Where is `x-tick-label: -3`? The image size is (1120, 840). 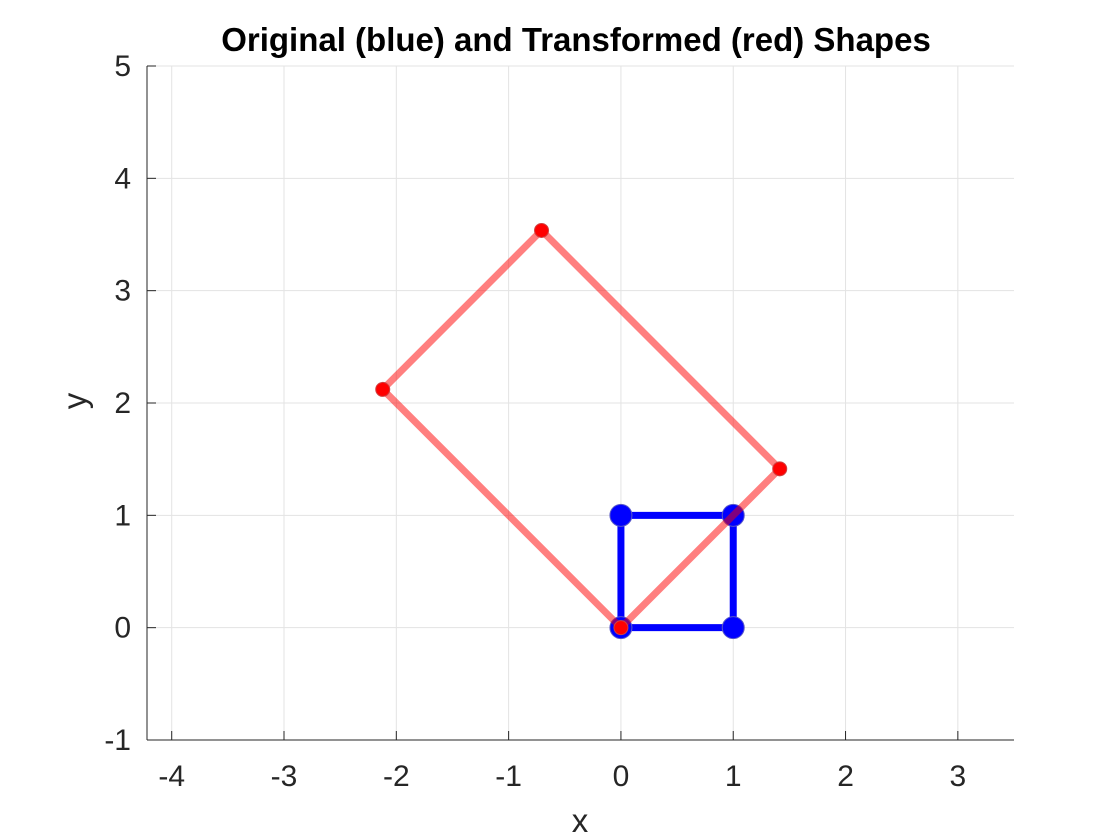 x-tick-label: -3 is located at coordinates (284, 776).